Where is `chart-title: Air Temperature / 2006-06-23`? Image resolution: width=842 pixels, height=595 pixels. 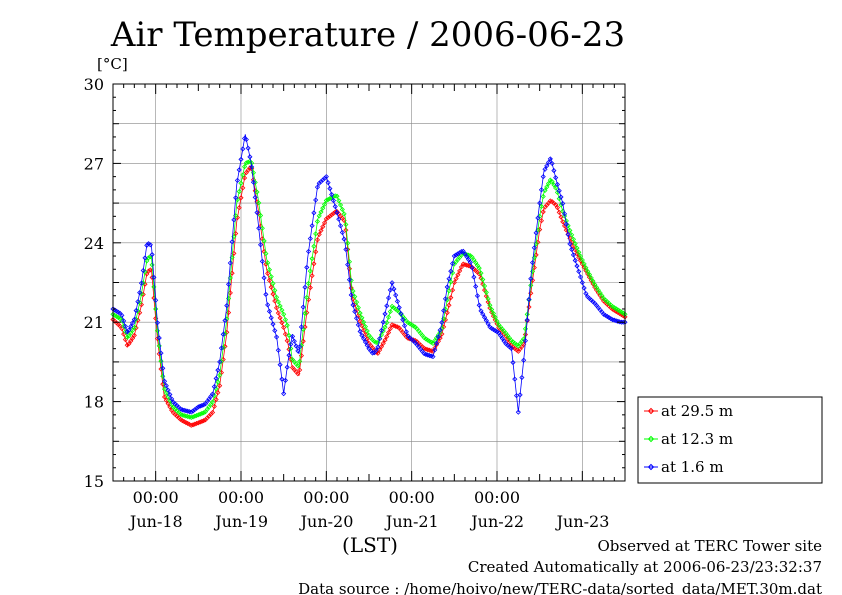
chart-title: Air Temperature / 2006-06-23 is located at coordinates (367, 35).